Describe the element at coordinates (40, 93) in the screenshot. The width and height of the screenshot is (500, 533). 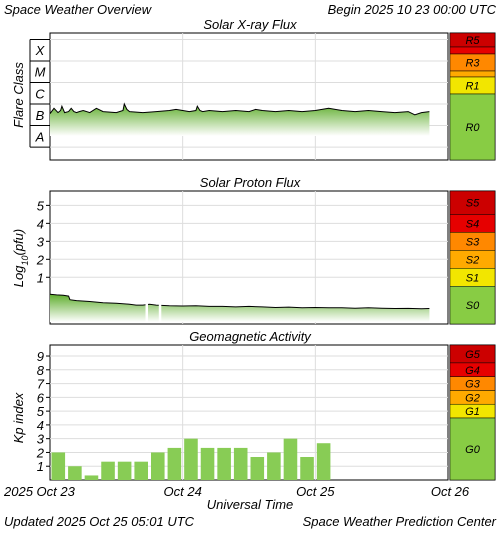
I see `xray-class-label-C: C` at that location.